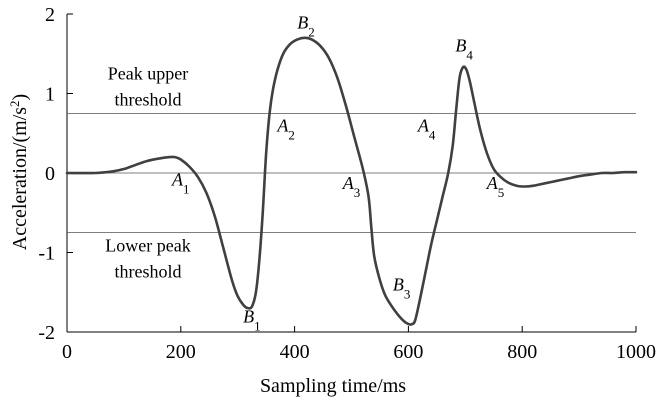 The image size is (661, 401). I want to click on x-tick-label: 800, so click(522, 352).